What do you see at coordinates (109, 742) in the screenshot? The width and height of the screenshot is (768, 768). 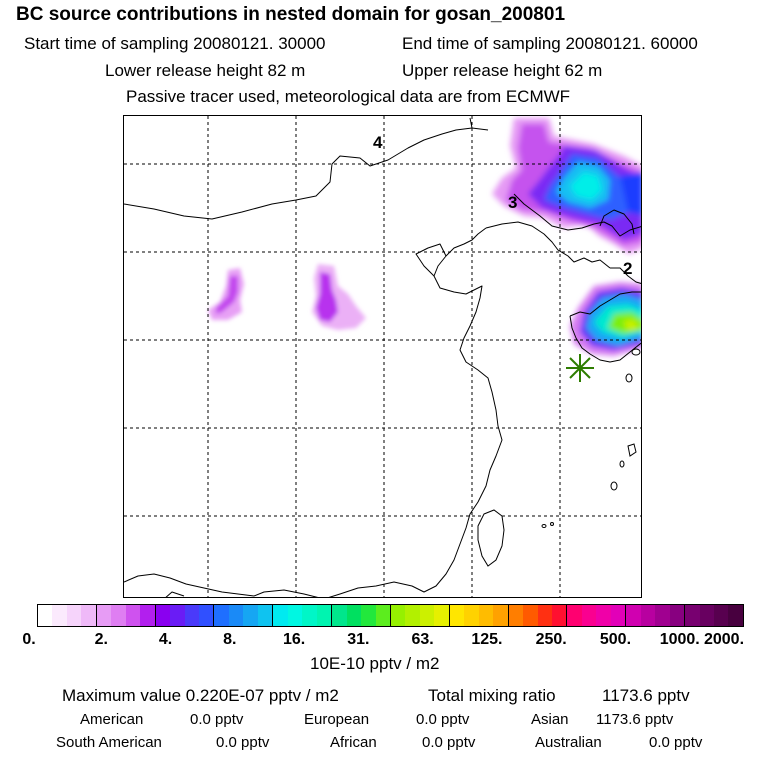 I see `south-american-label: South American` at bounding box center [109, 742].